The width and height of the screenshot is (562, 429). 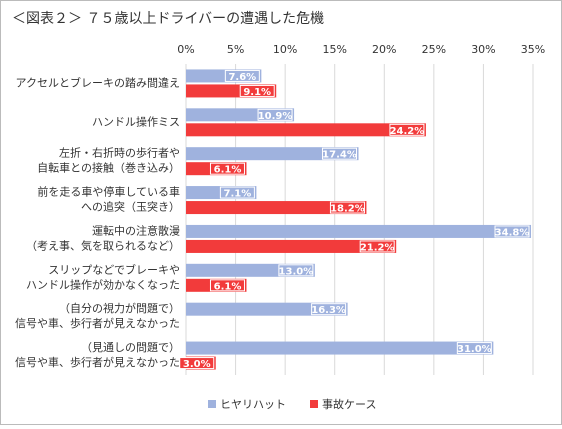 I want to click on value-label: 17.4%, so click(x=339, y=155).